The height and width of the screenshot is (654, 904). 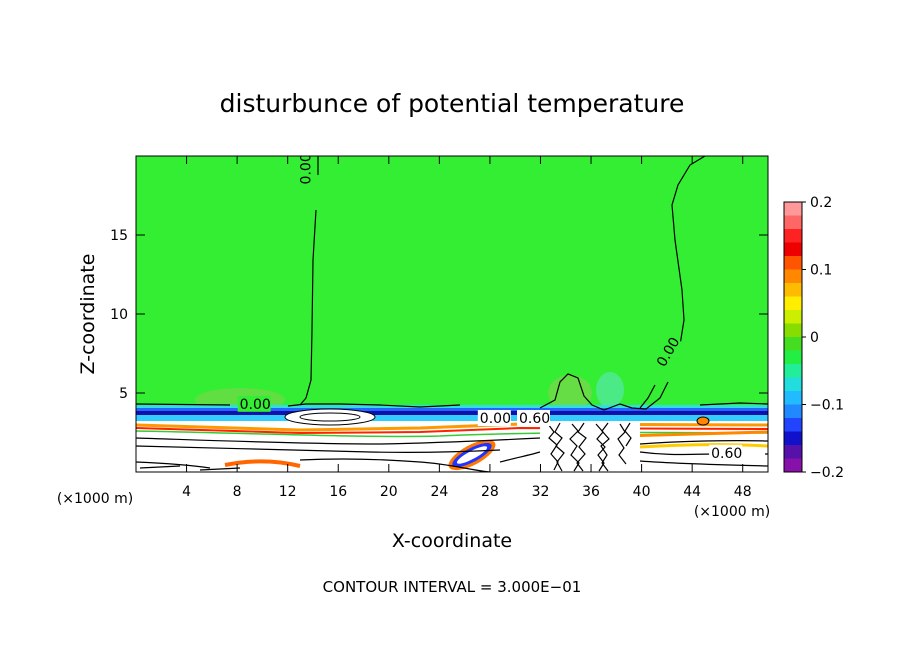 I want to click on band-cyan, so click(x=452, y=407).